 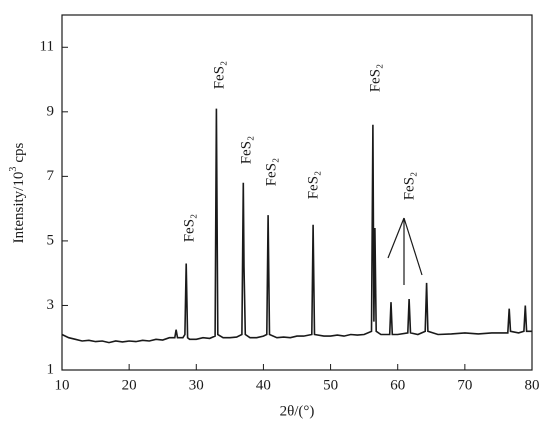 What do you see at coordinates (62, 385) in the screenshot?
I see `x-tick-label: 10` at bounding box center [62, 385].